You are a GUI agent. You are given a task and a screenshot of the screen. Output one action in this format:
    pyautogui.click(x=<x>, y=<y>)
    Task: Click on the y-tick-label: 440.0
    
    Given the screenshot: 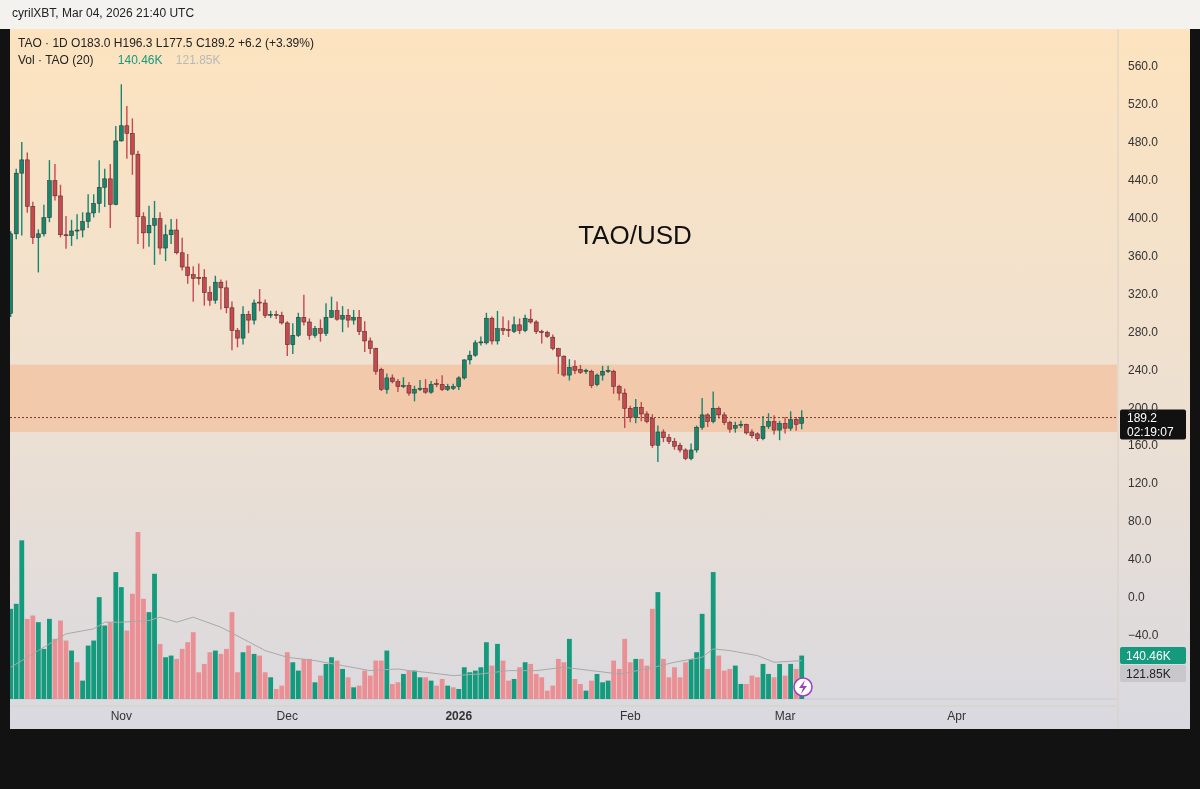 What is the action you would take?
    pyautogui.click(x=1143, y=179)
    